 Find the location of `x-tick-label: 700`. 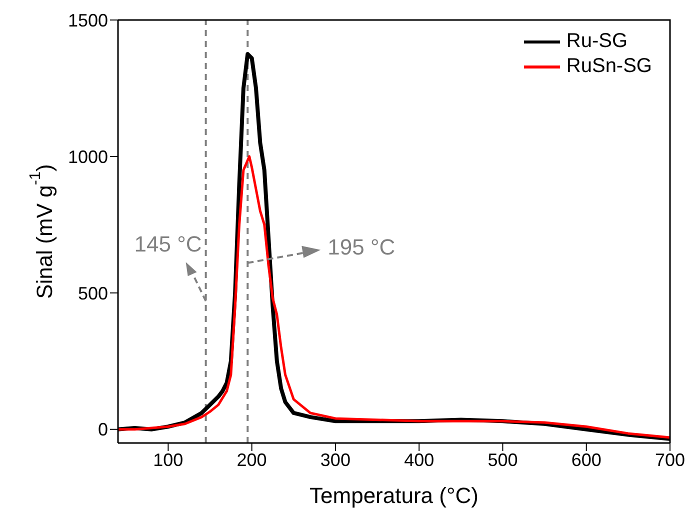

x-tick-label: 700 is located at coordinates (670, 460).